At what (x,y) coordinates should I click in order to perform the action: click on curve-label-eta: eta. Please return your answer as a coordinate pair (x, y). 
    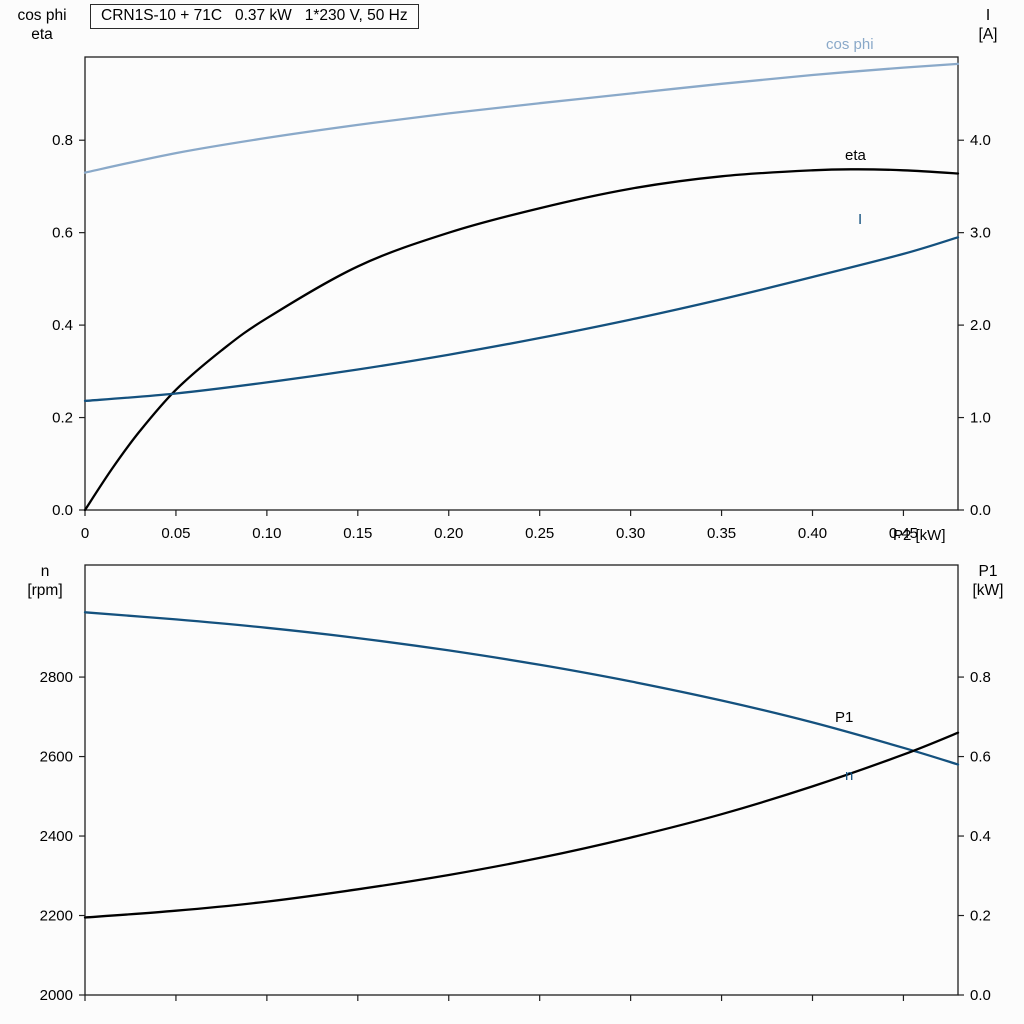
    Looking at the image, I should click on (855, 155).